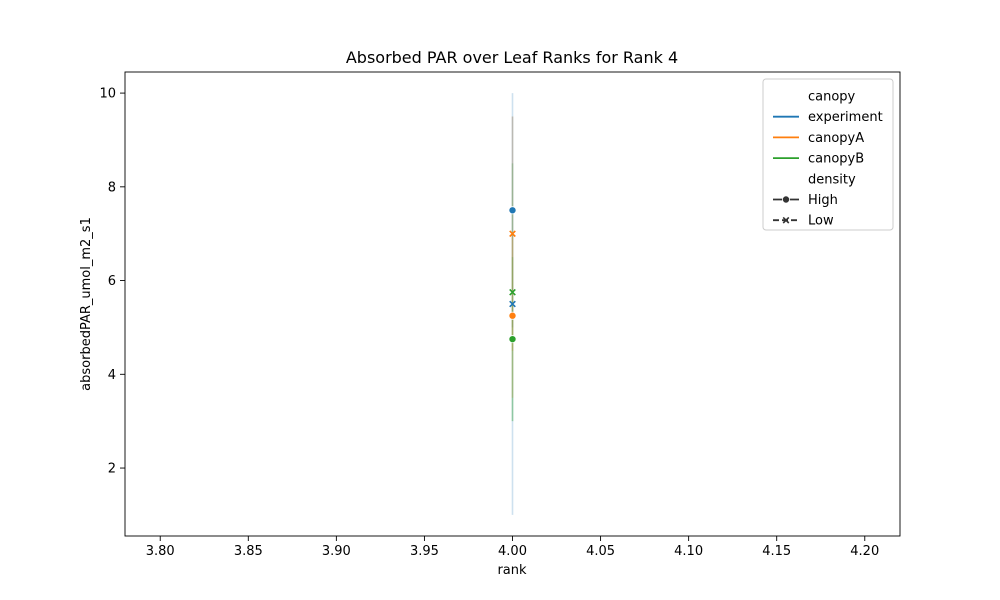  I want to click on legend-marker-low, so click(786, 220).